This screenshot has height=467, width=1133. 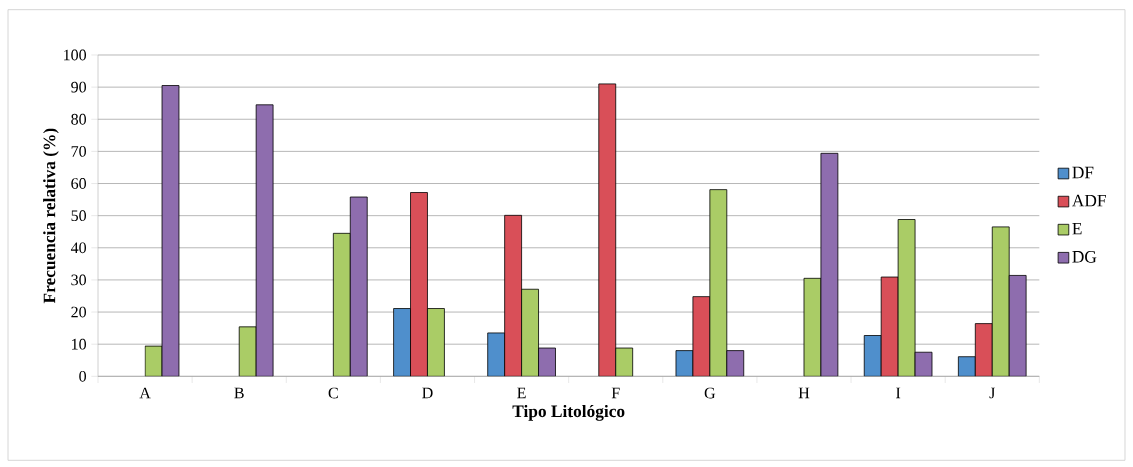 What do you see at coordinates (79, 119) in the screenshot?
I see `y-tick-label: 80` at bounding box center [79, 119].